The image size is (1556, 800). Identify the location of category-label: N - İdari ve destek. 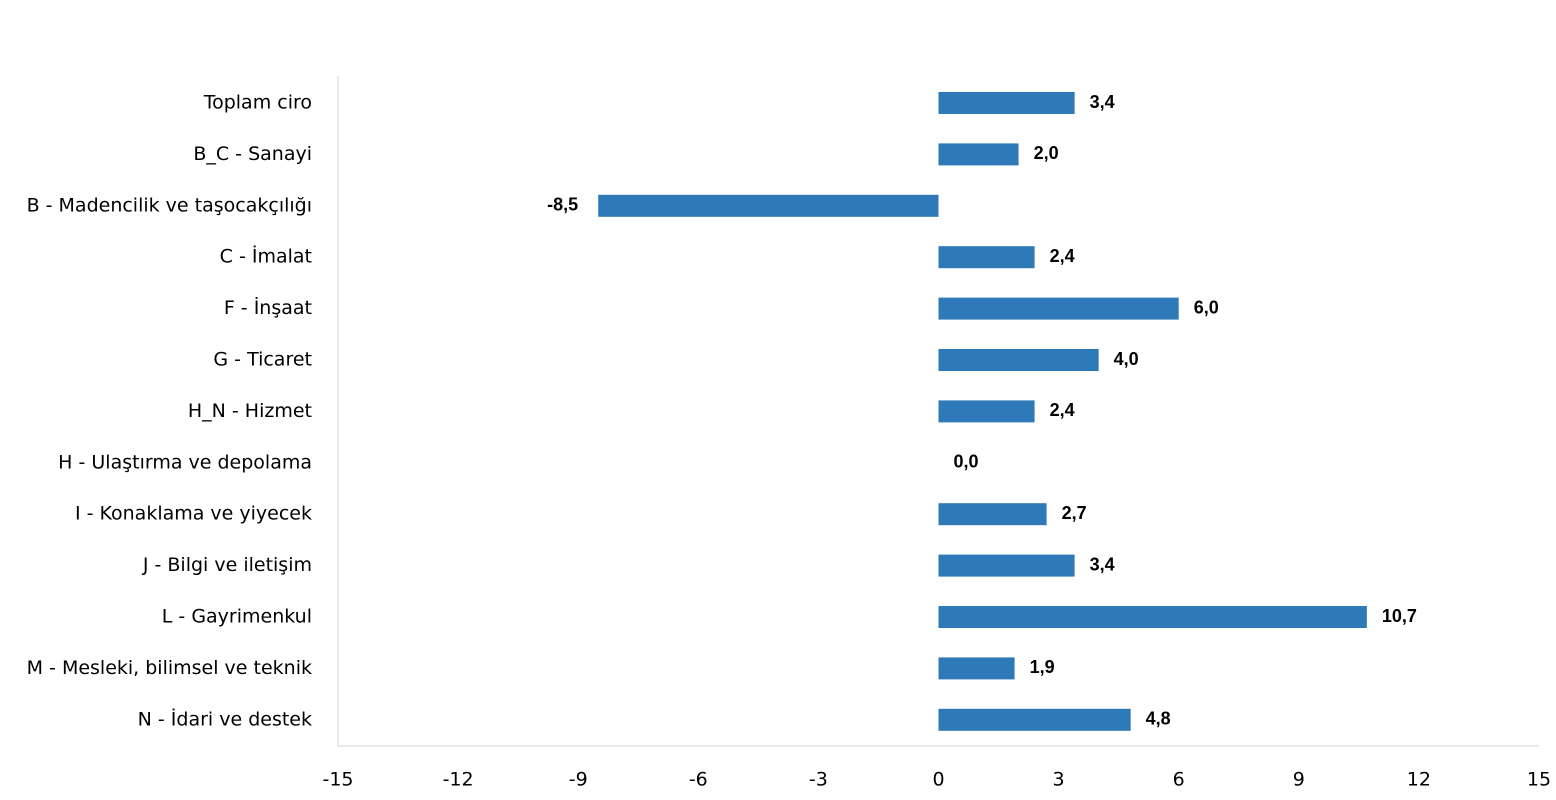
(225, 718).